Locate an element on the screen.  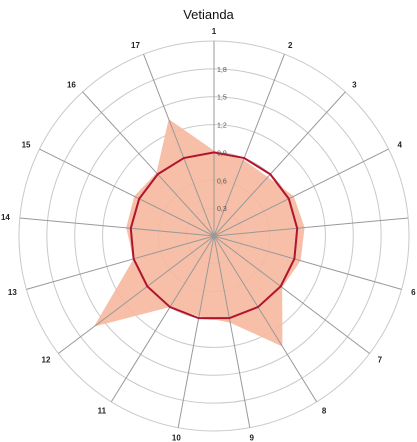
tick-label-4: 1,2 is located at coordinates (222, 126).